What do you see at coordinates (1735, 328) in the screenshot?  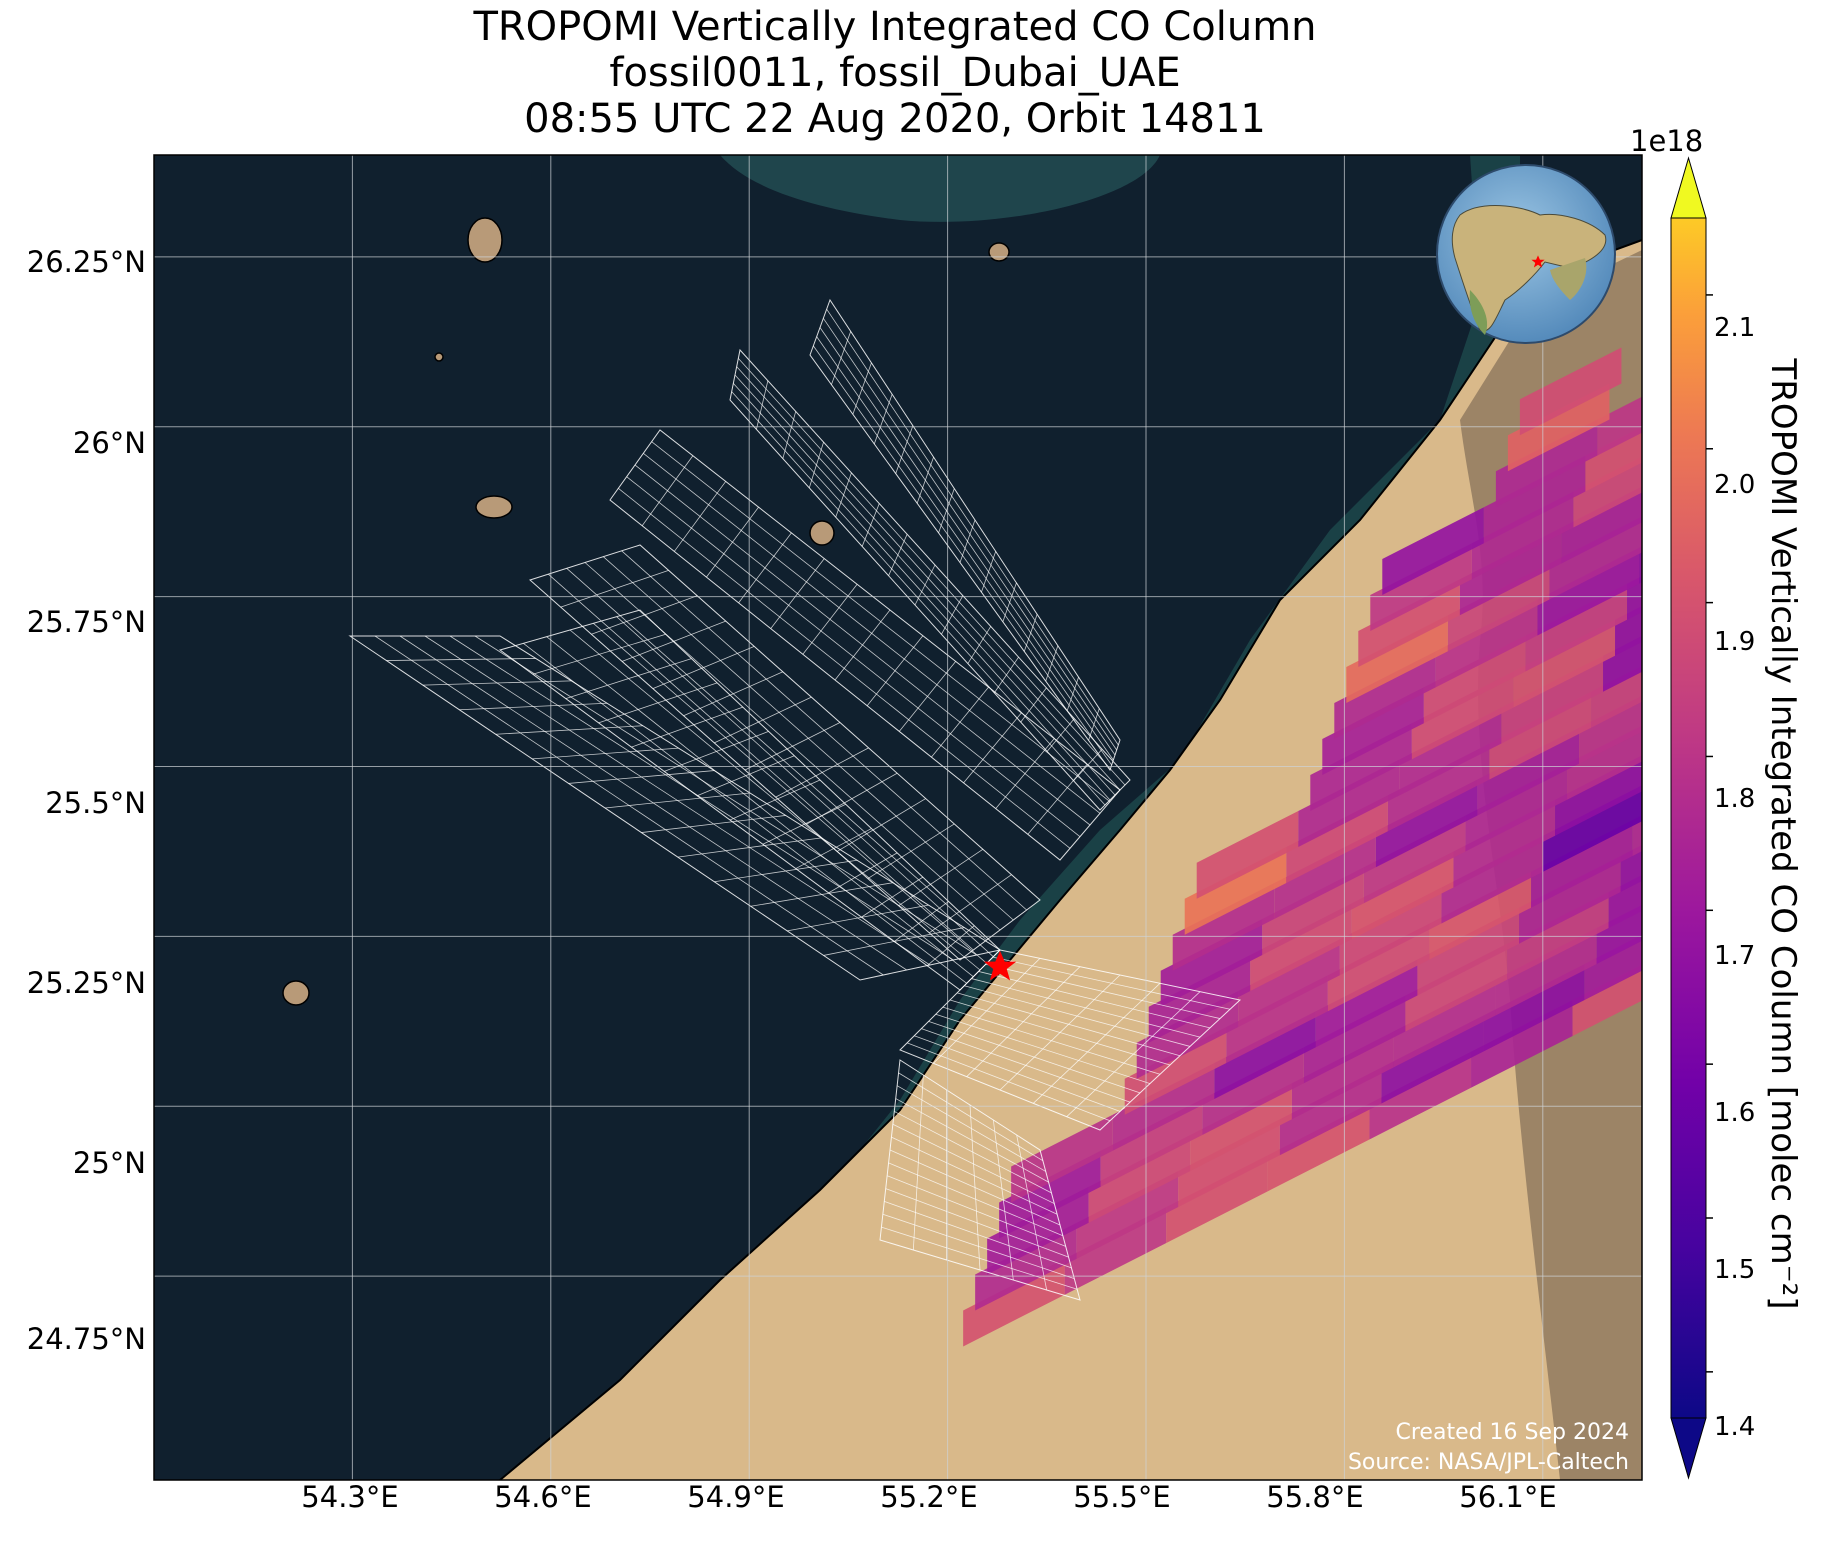 I see `colorbar-tick-label: 2.1` at bounding box center [1735, 328].